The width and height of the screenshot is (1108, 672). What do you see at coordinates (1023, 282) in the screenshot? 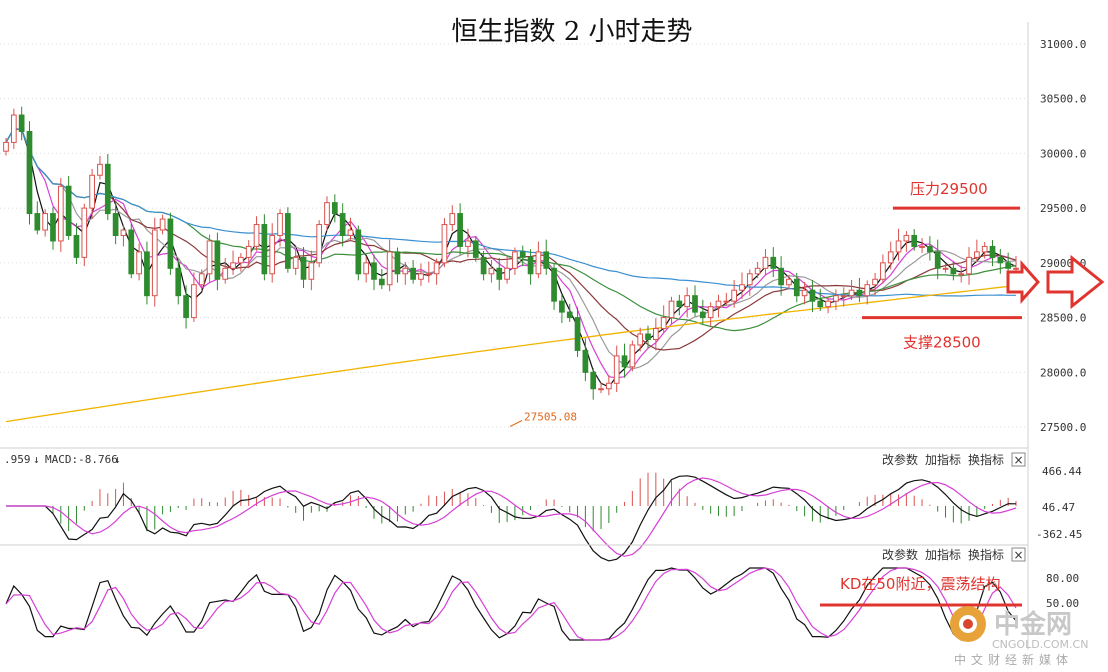
I see `forecast-arrow-solid-icon` at bounding box center [1023, 282].